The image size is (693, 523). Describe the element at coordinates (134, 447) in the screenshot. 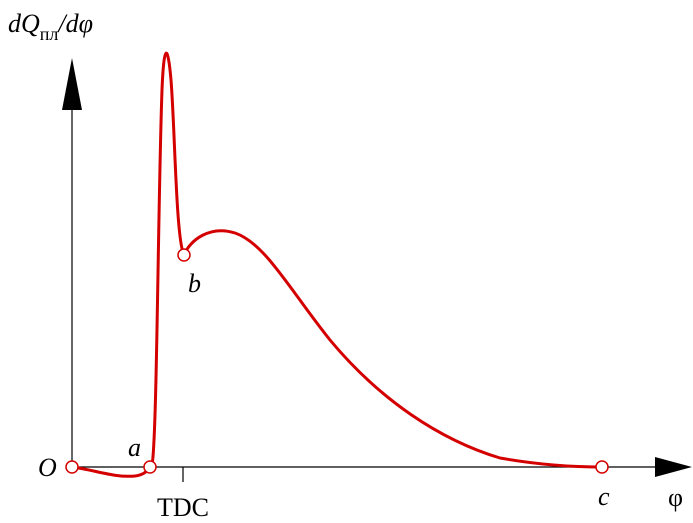

I see `label-a: a` at that location.